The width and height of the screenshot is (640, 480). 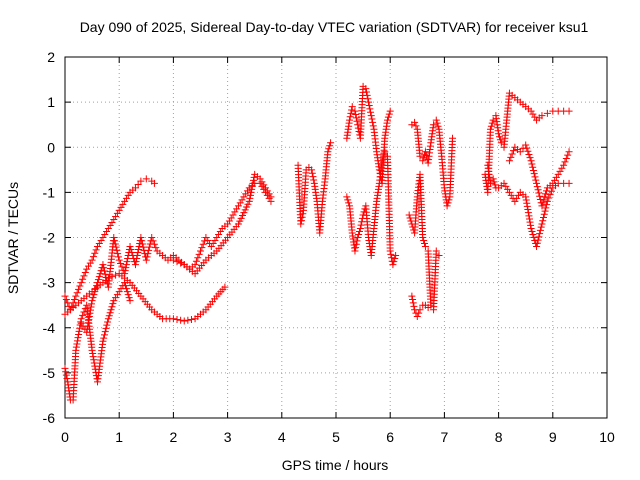 I want to click on y-tick-label: -5, so click(x=49, y=373).